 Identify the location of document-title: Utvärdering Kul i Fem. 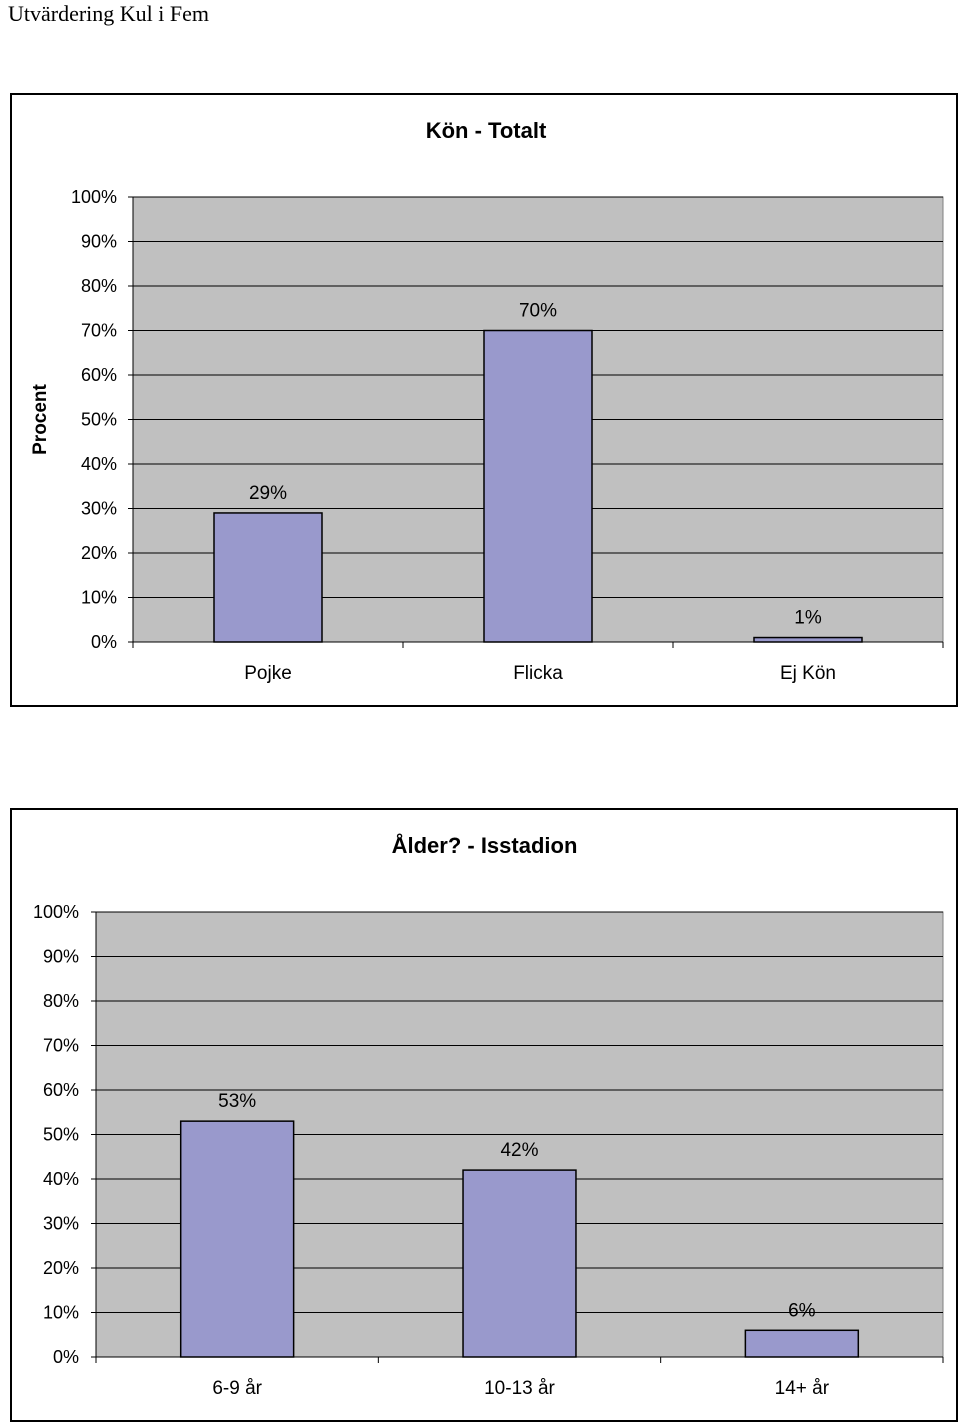
(109, 13).